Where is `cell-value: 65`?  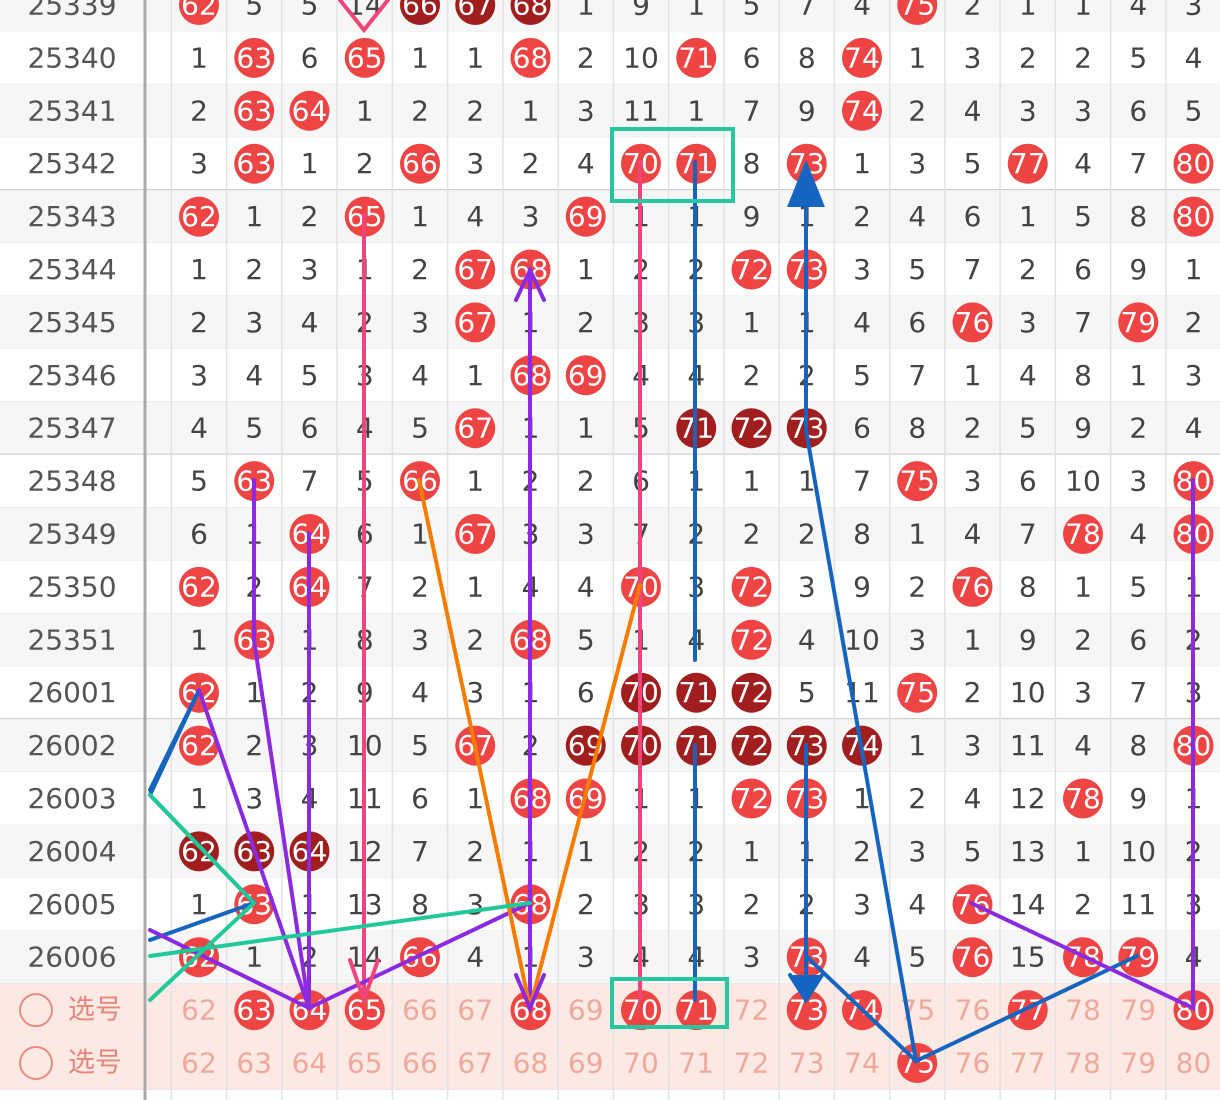 cell-value: 65 is located at coordinates (365, 1063).